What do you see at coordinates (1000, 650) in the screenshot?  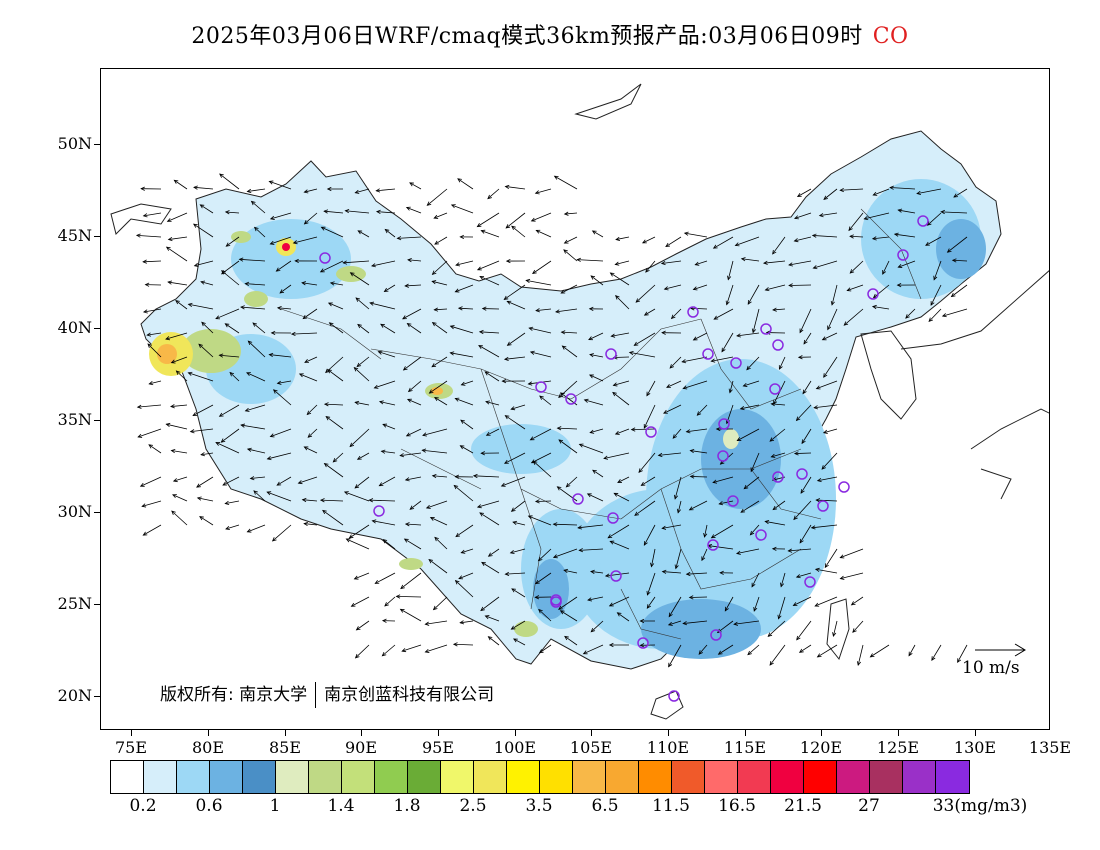 I see `wind-key-arrow-icon` at bounding box center [1000, 650].